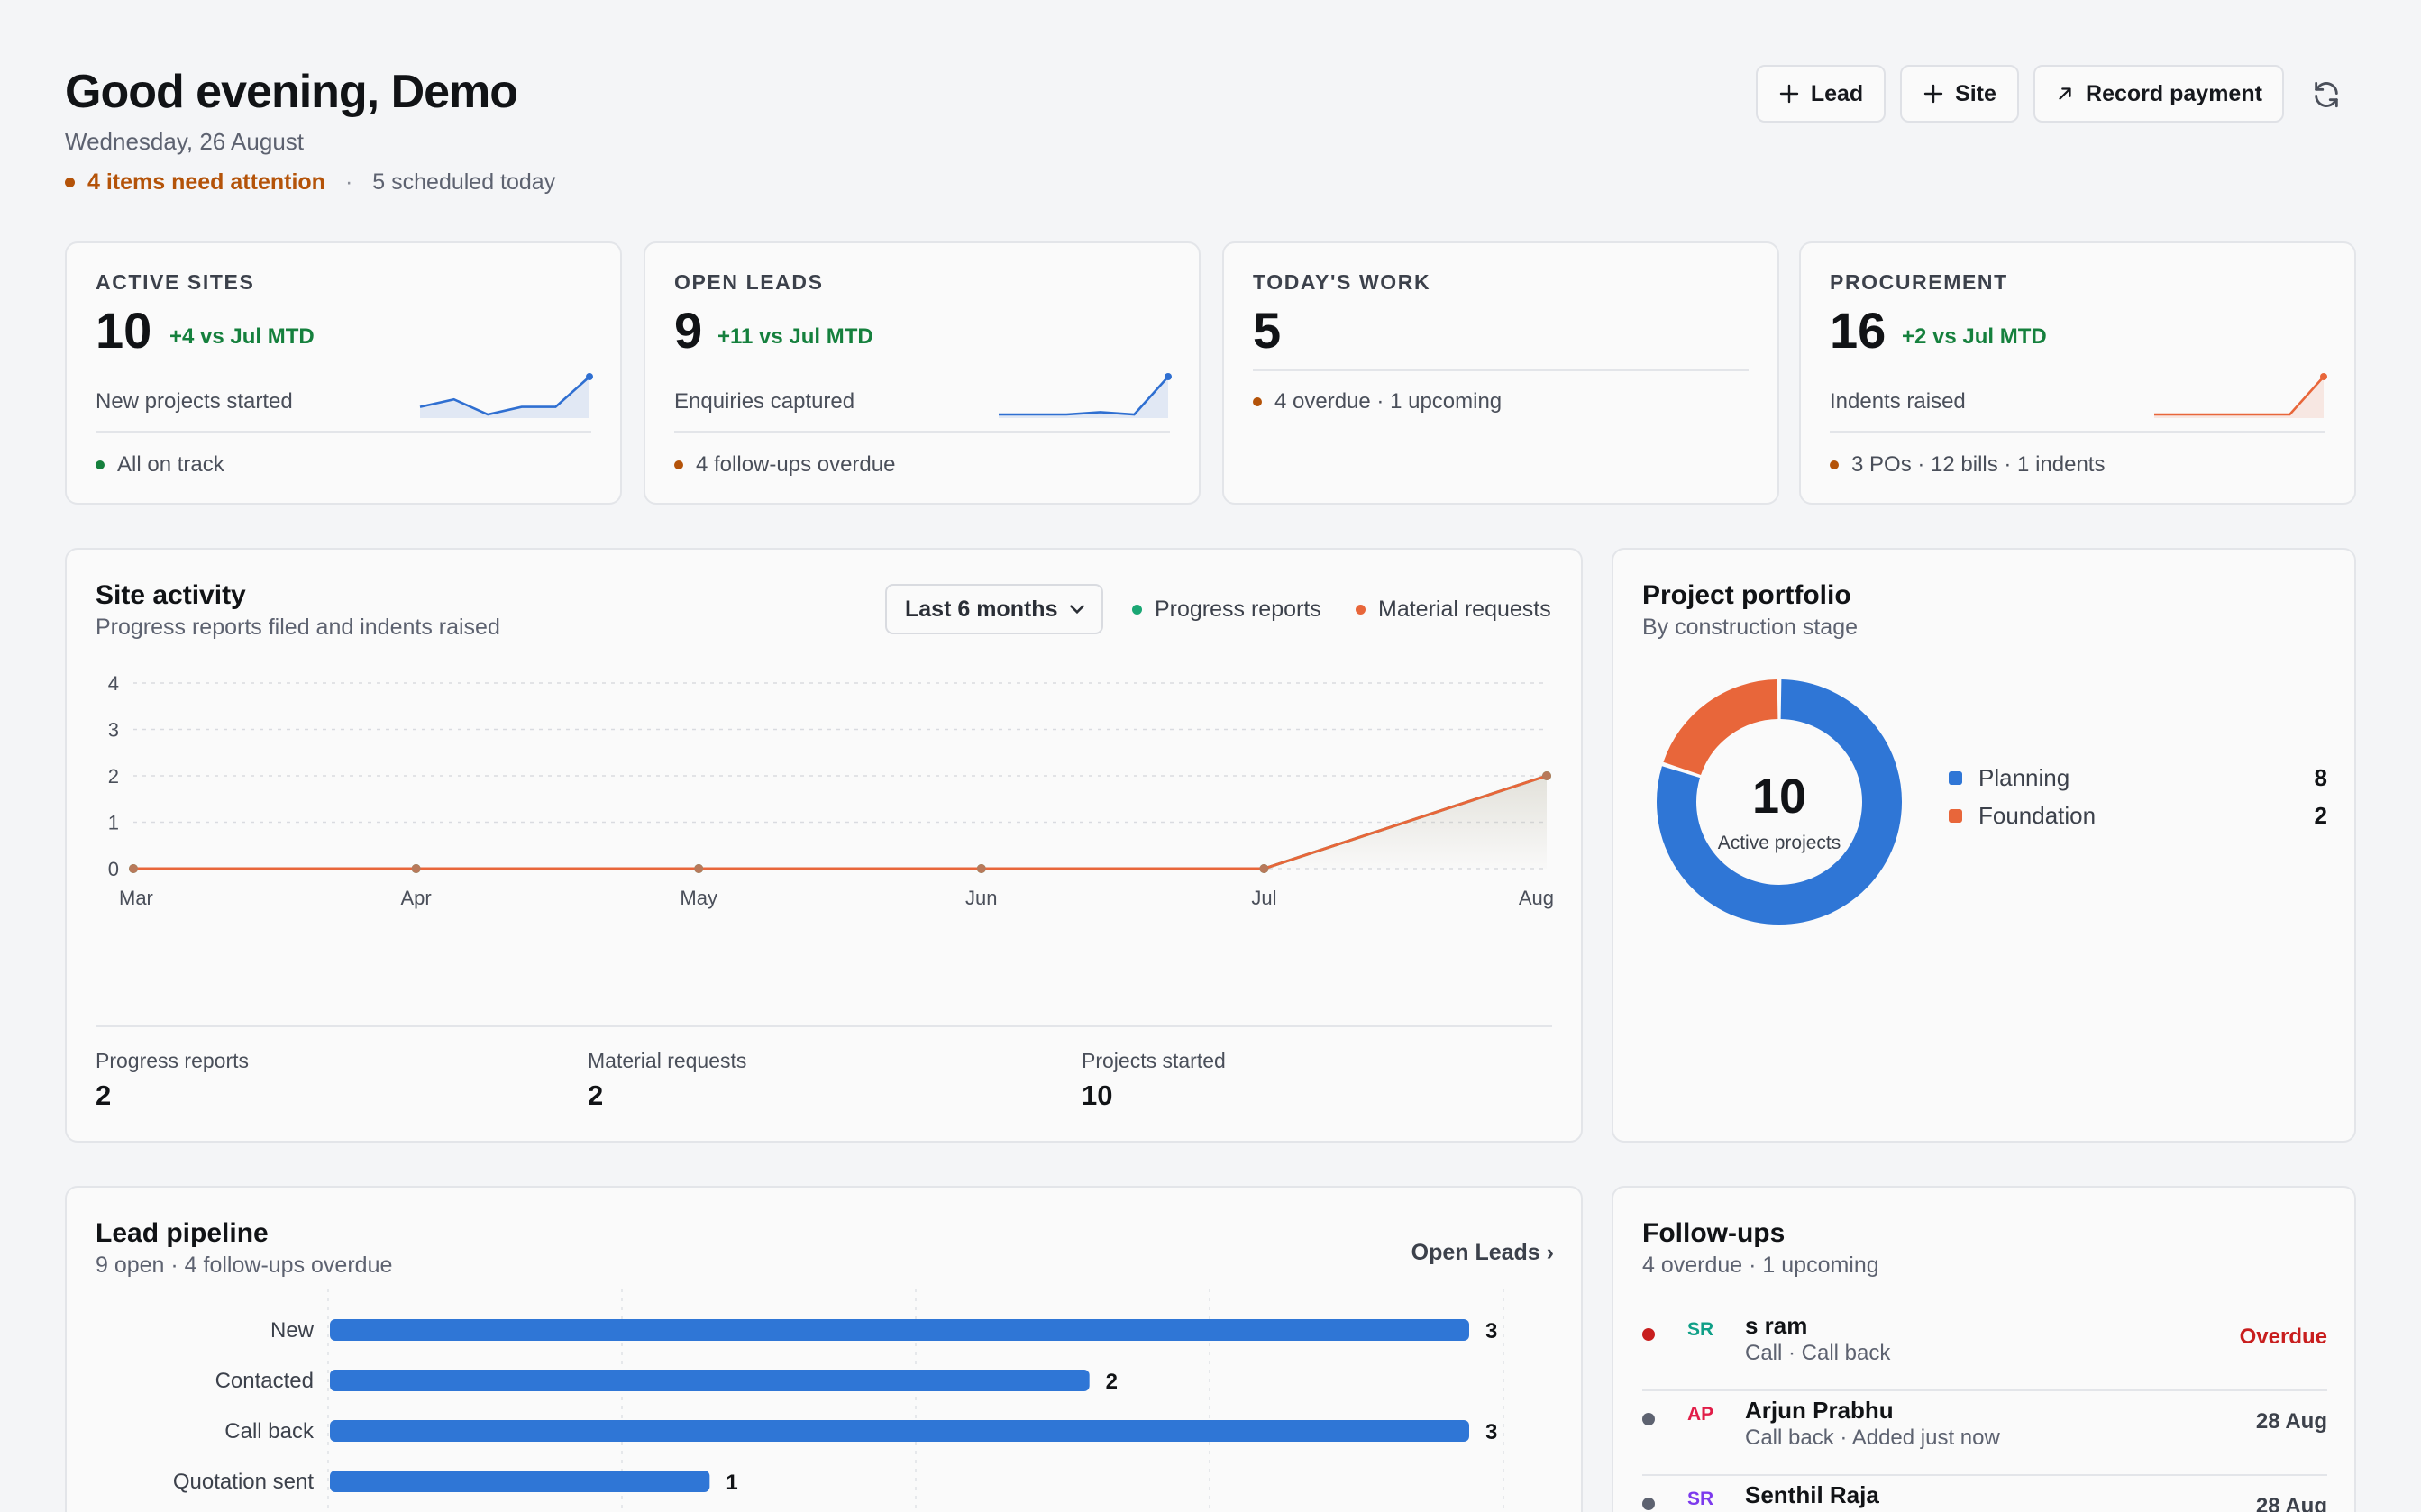 This screenshot has width=2421, height=1512. I want to click on y-tick-label: 3, so click(113, 730).